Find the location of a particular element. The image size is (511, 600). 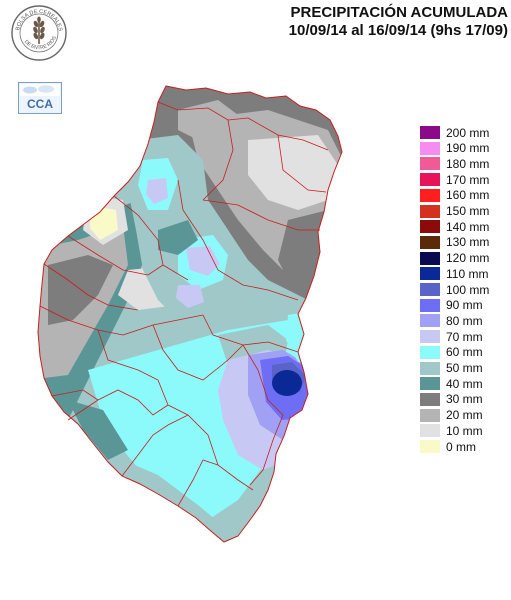

legend-item: 10 mm is located at coordinates (451, 430).